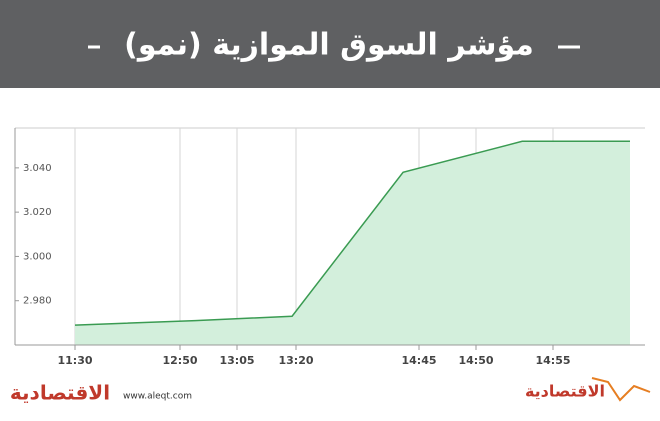 This screenshot has width=660, height=421. What do you see at coordinates (236, 360) in the screenshot?
I see `x-tick-label: 13:05` at bounding box center [236, 360].